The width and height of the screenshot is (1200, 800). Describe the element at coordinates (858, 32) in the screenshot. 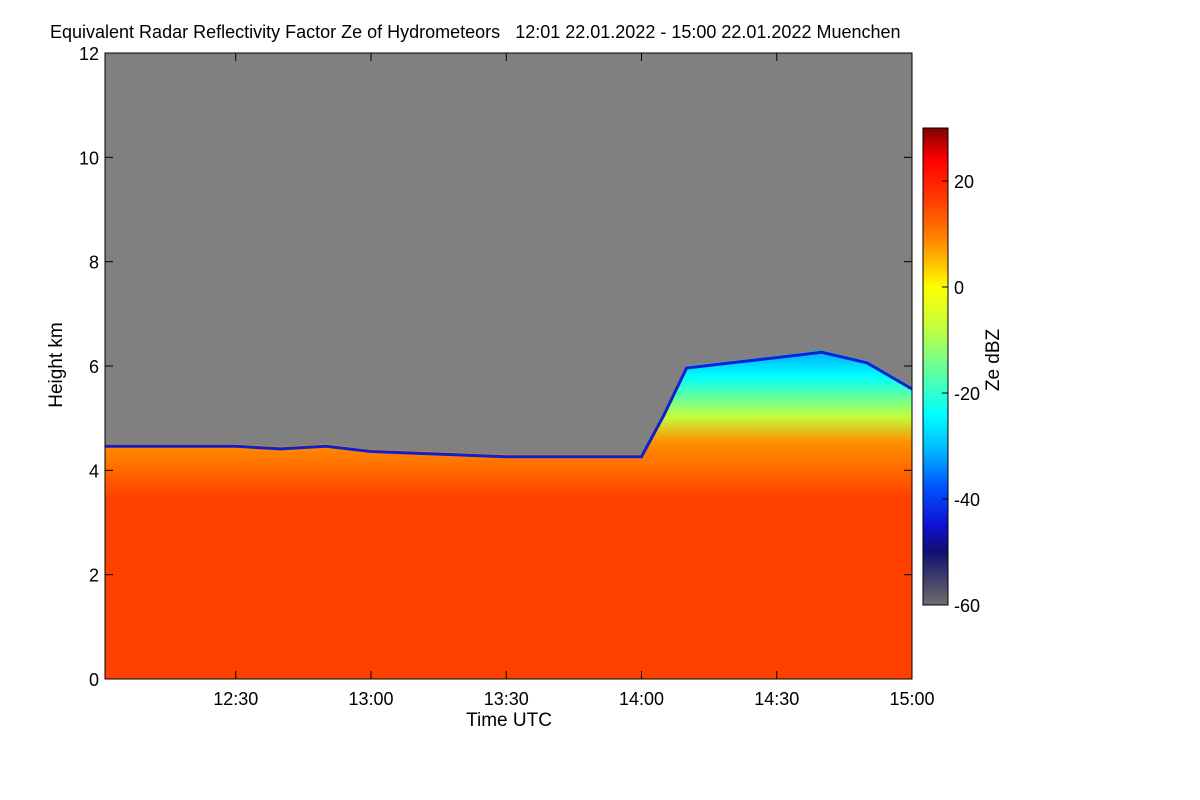

I see `chart-location: Muenchen` at that location.